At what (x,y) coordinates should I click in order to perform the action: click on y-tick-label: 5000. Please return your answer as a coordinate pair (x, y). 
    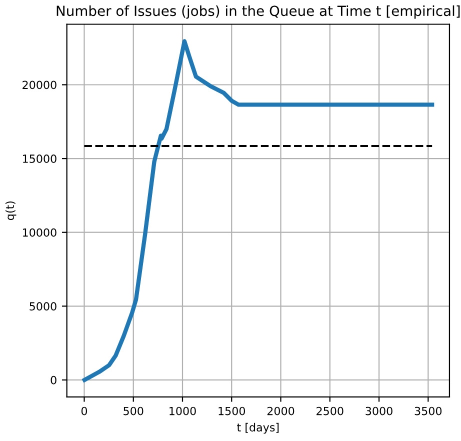
    Looking at the image, I should click on (43, 306).